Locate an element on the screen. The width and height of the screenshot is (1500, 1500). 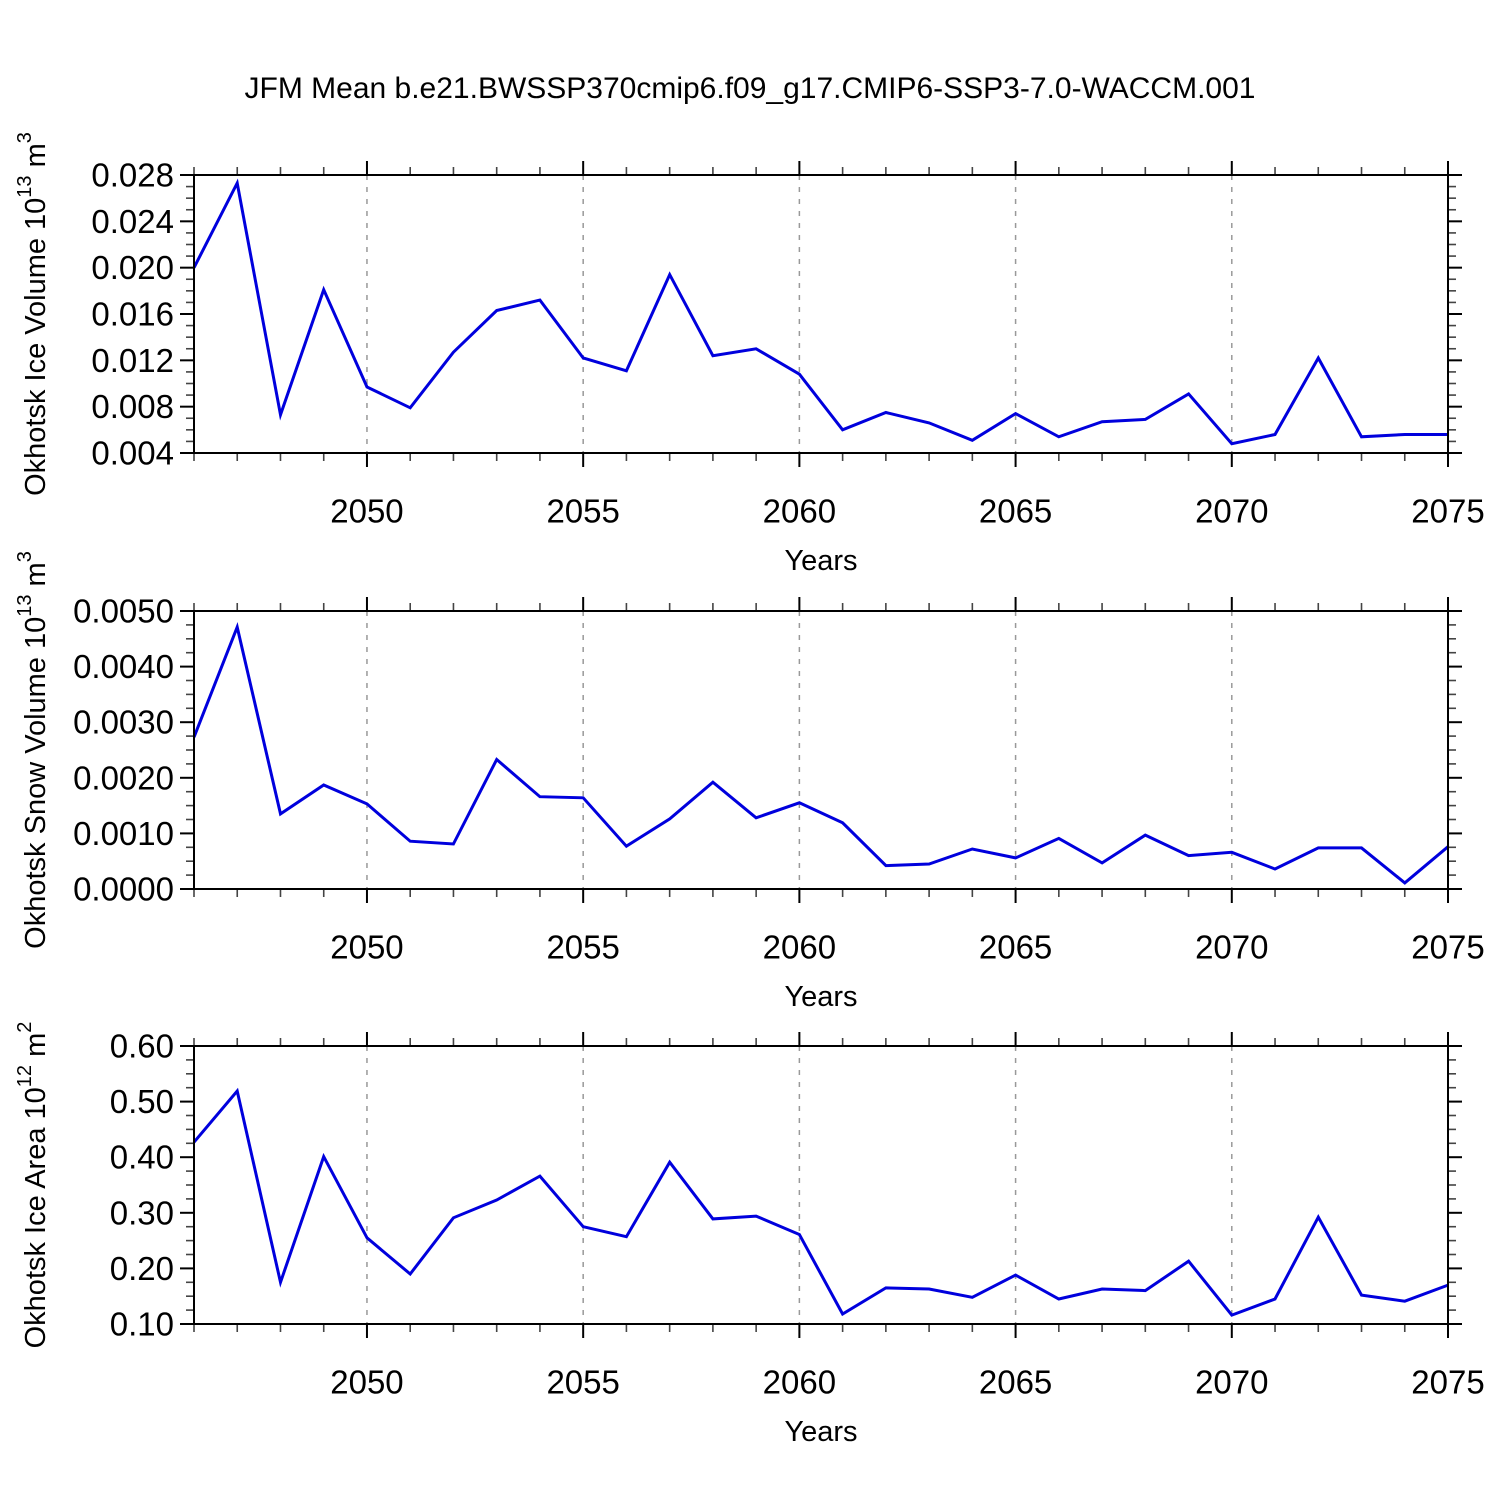
y-tick-label: 0.0020 is located at coordinates (123, 777).